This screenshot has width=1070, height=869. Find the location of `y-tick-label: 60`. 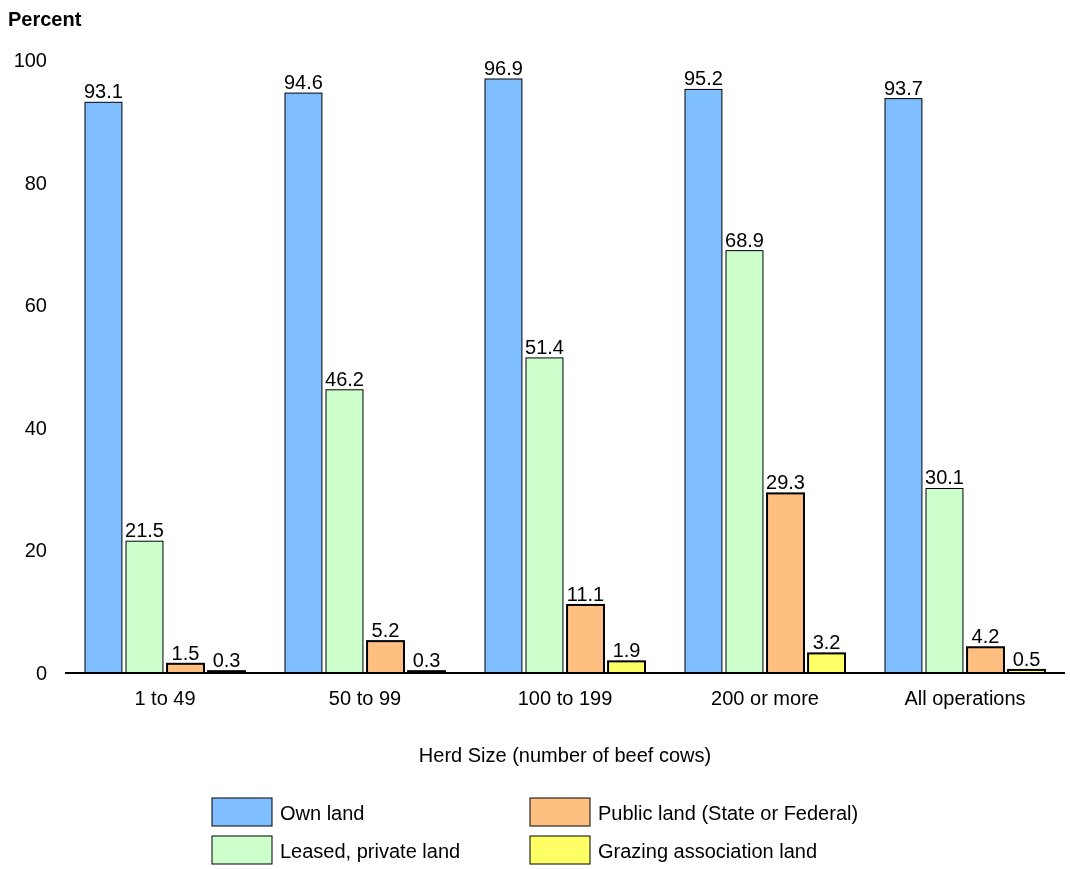

y-tick-label: 60 is located at coordinates (35, 305).